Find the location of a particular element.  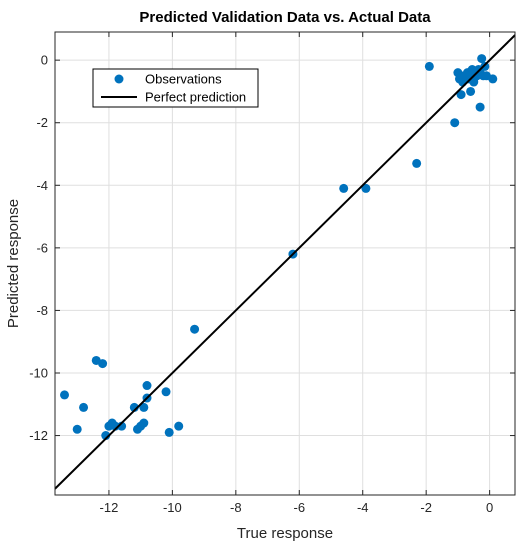

x-tick-label: -12 is located at coordinates (109, 507).